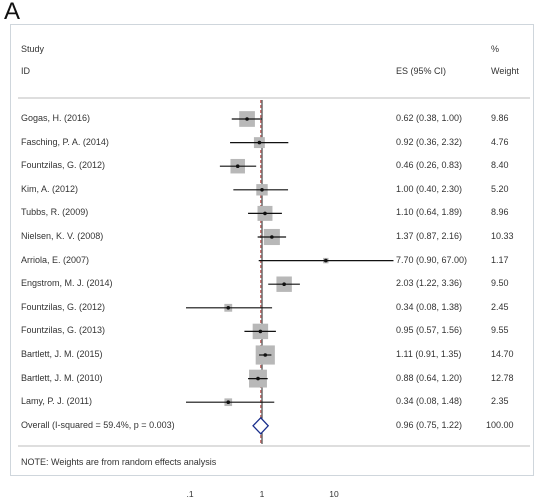  I want to click on header-percent: %, so click(495, 49).